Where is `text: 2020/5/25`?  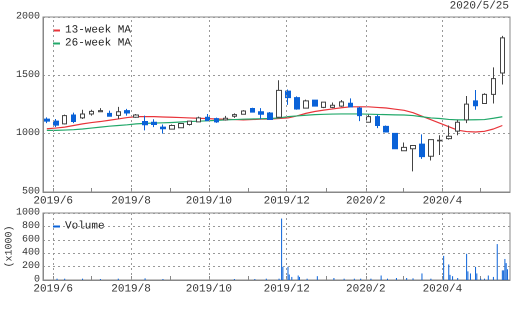
text: 2020/5/25 is located at coordinates (480, 6).